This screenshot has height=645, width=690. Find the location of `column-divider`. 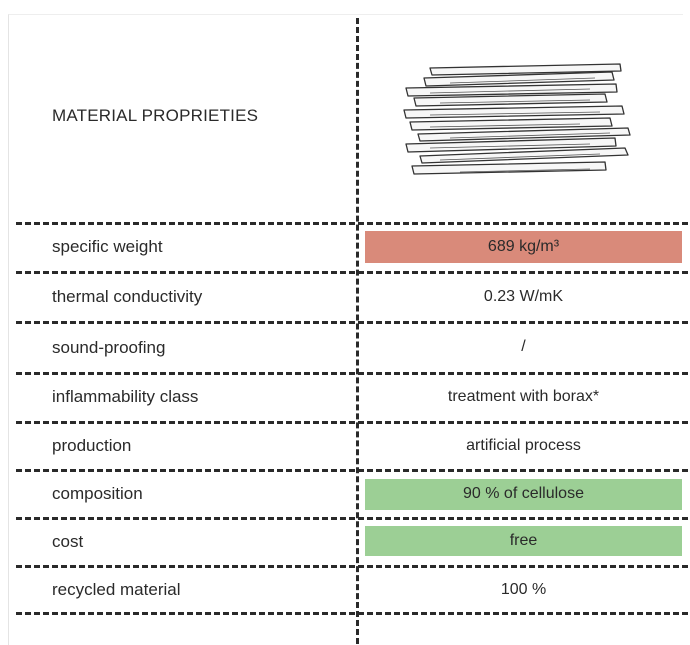

column-divider is located at coordinates (357, 331).